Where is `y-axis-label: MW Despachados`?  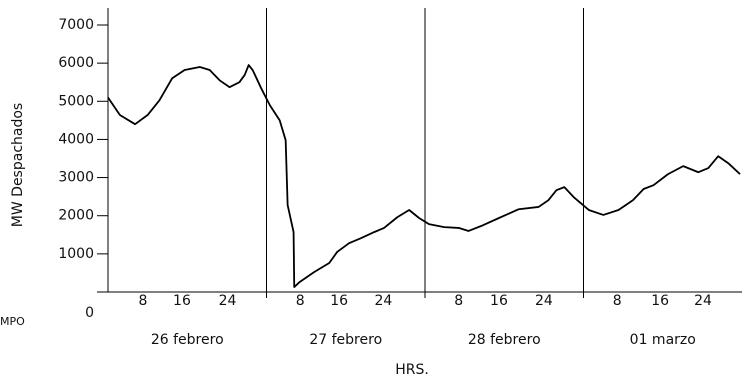 y-axis-label: MW Despachados is located at coordinates (18, 165).